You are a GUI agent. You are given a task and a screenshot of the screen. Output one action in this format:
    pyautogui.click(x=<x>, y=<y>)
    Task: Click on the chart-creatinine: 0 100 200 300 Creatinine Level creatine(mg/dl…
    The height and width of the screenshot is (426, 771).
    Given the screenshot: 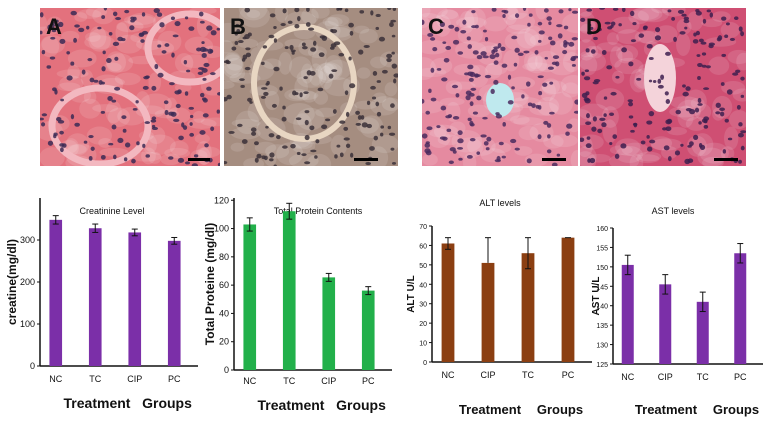 What is the action you would take?
    pyautogui.click(x=102, y=300)
    